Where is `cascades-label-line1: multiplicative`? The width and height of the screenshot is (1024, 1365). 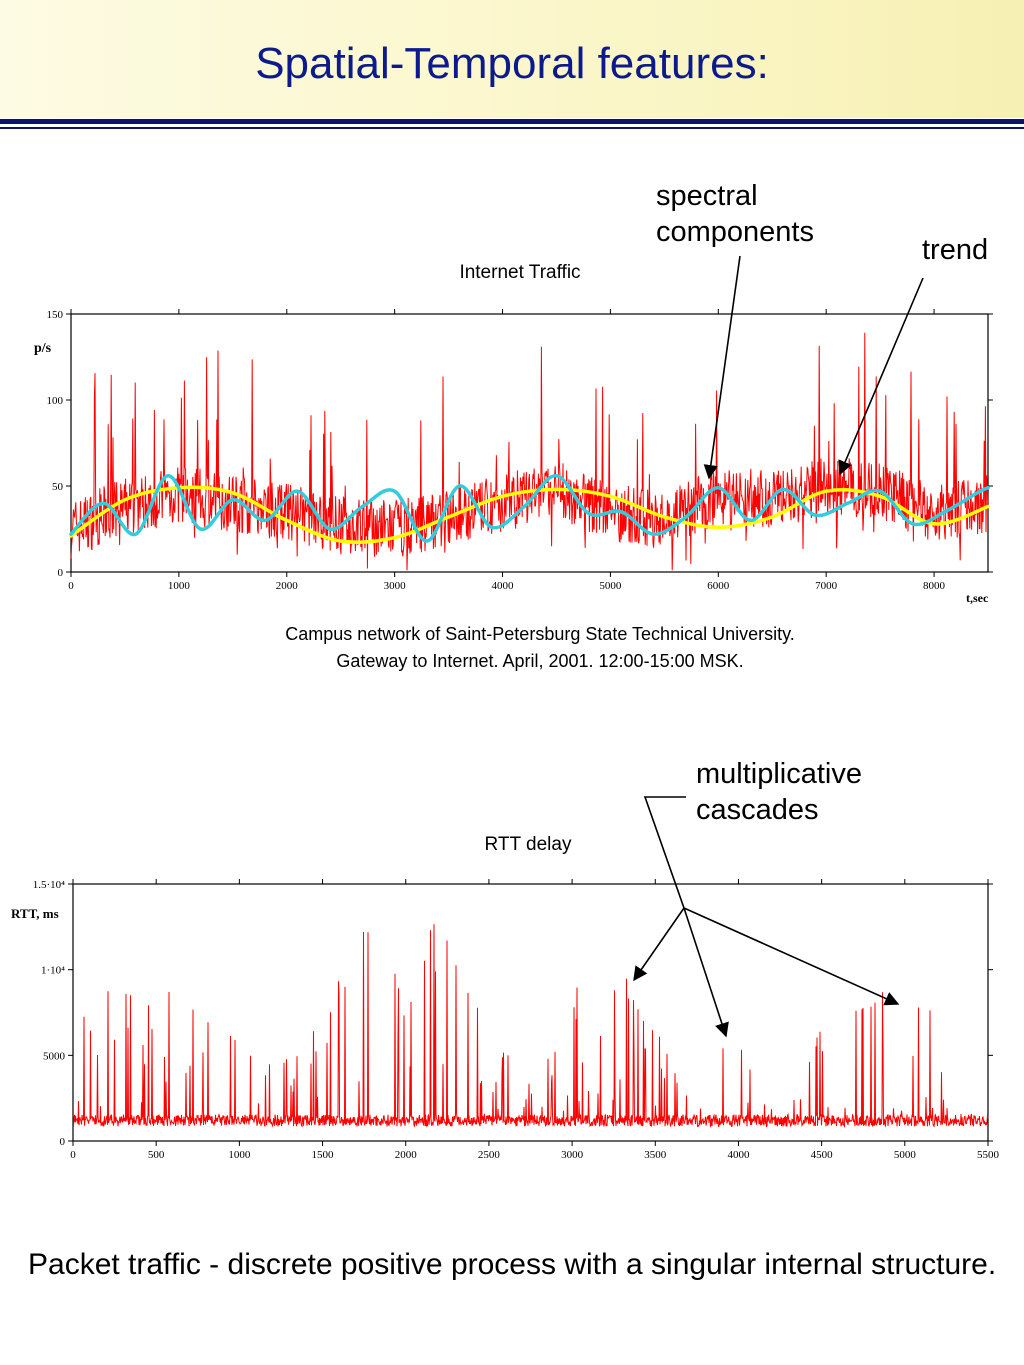
cascades-label-line1: multiplicative is located at coordinates (779, 774).